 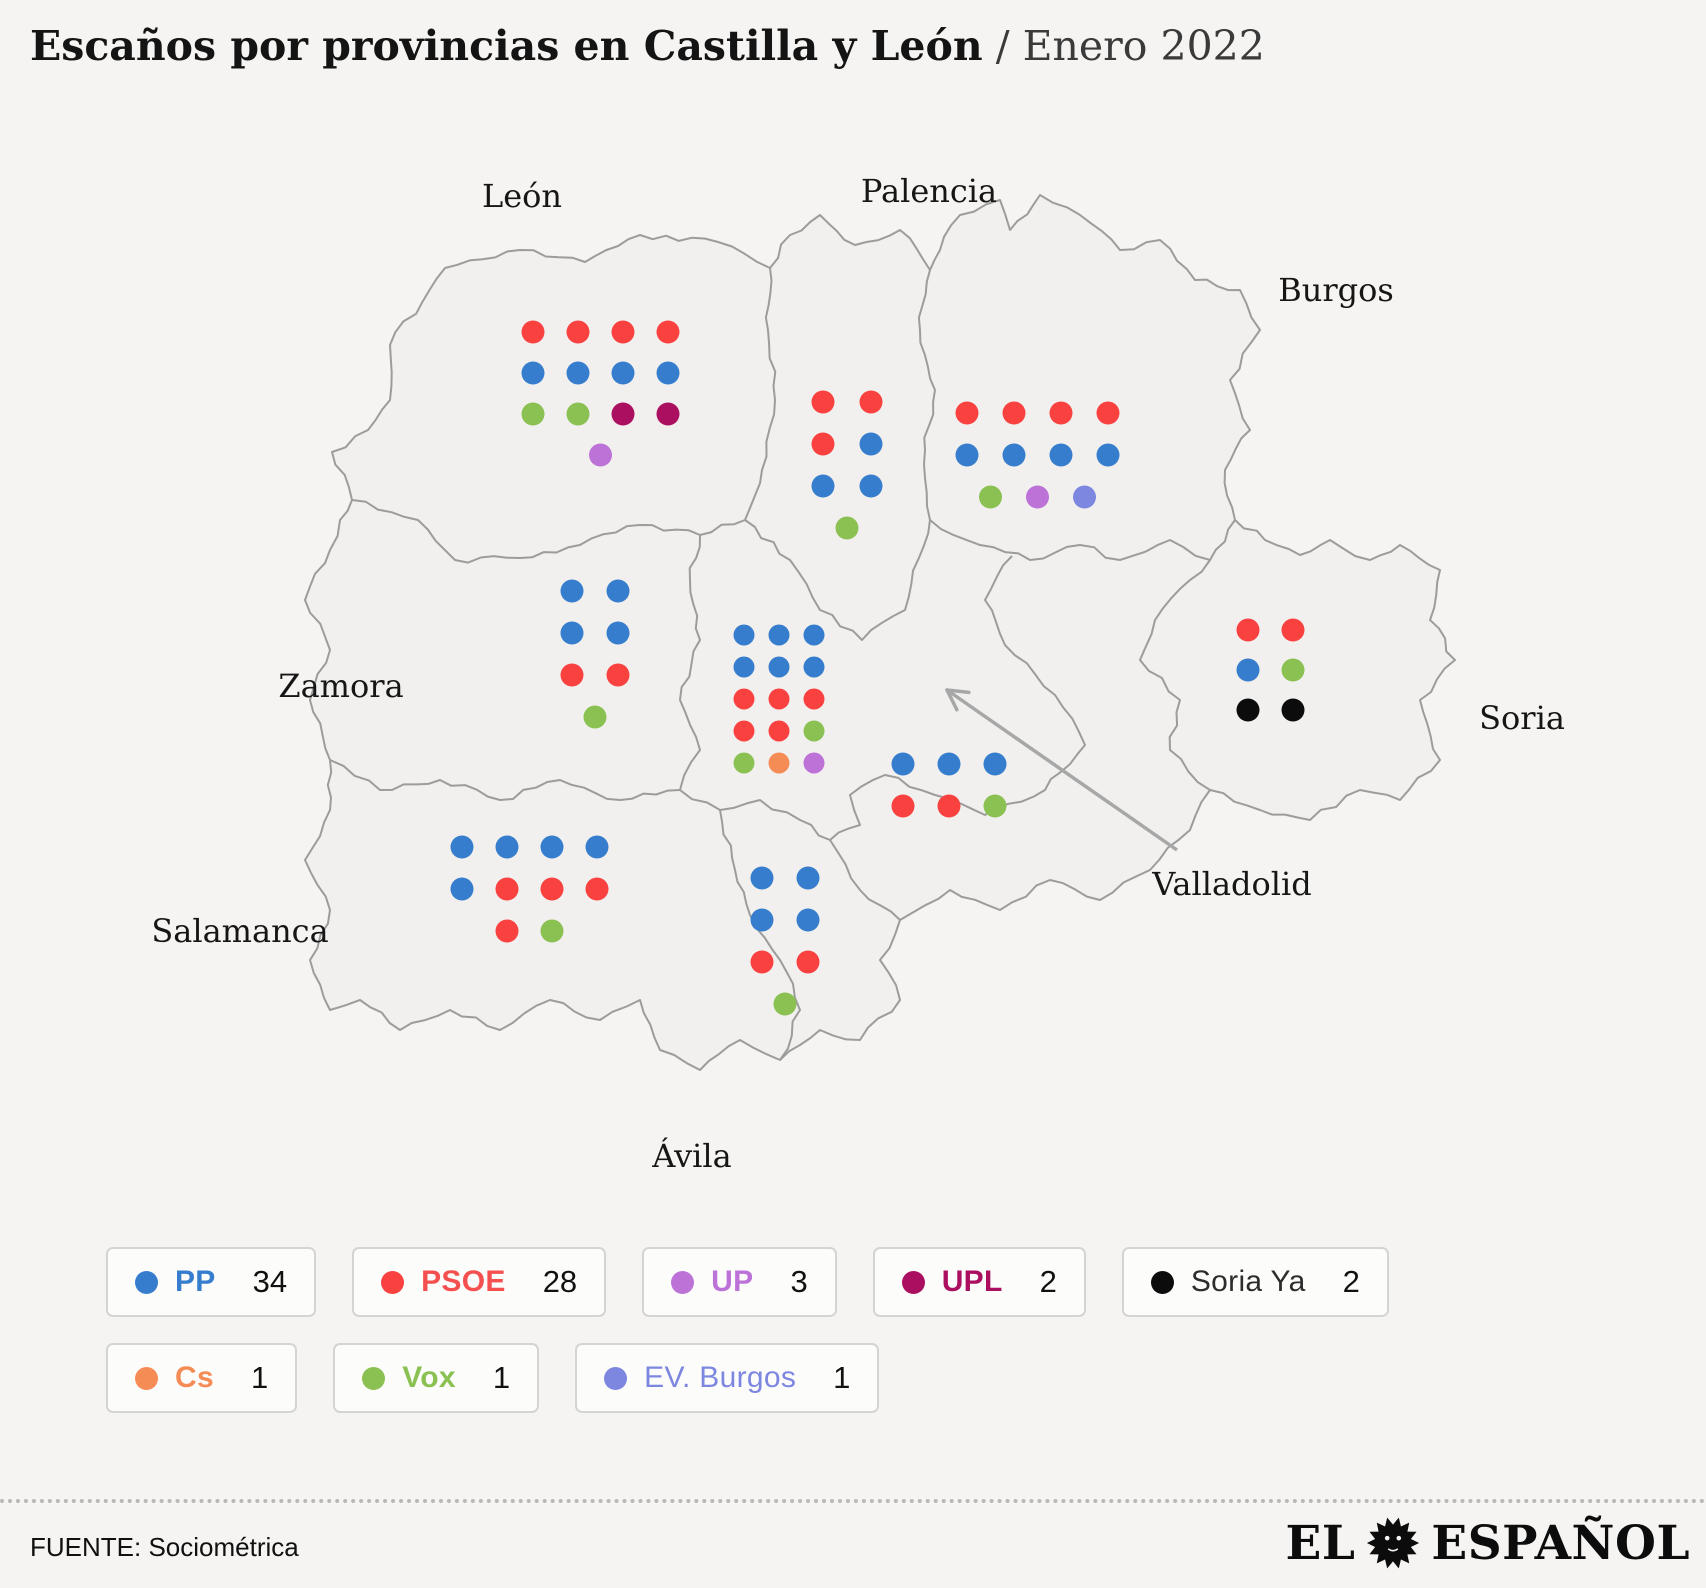 What do you see at coordinates (732, 1281) in the screenshot?
I see `legend-party-name: UP` at bounding box center [732, 1281].